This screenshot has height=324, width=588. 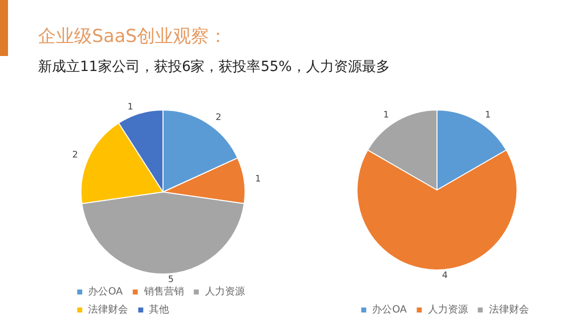 I want to click on data-label: 5, so click(x=171, y=280).